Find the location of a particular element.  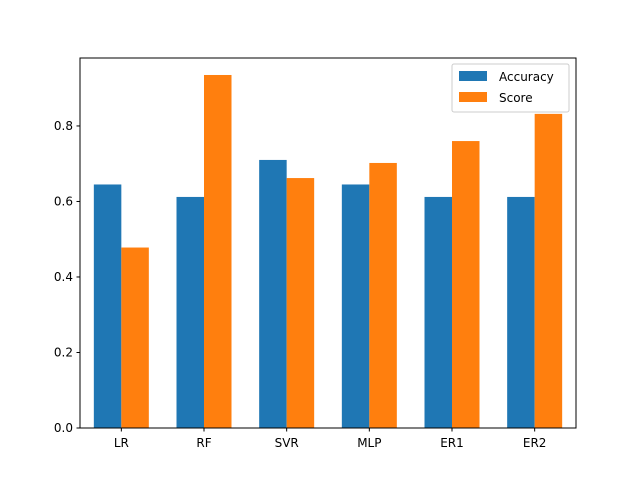

bar-accuracy-er1 is located at coordinates (438, 312).